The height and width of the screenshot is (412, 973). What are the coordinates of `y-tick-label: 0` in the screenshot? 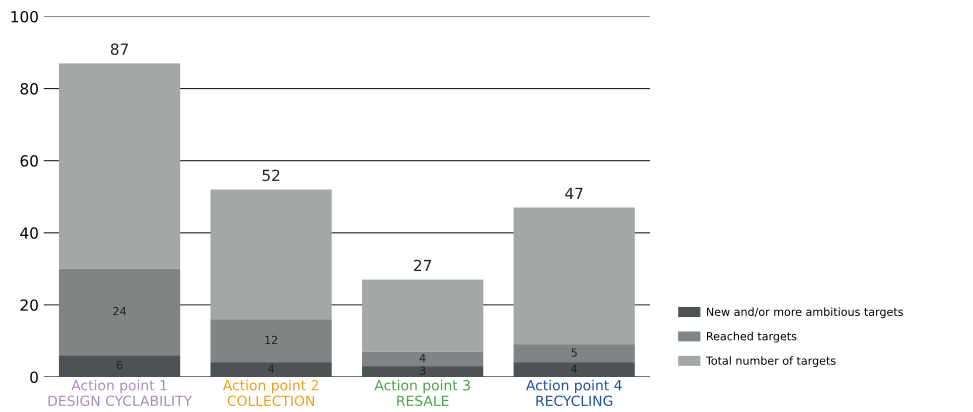 It's located at (34, 377).